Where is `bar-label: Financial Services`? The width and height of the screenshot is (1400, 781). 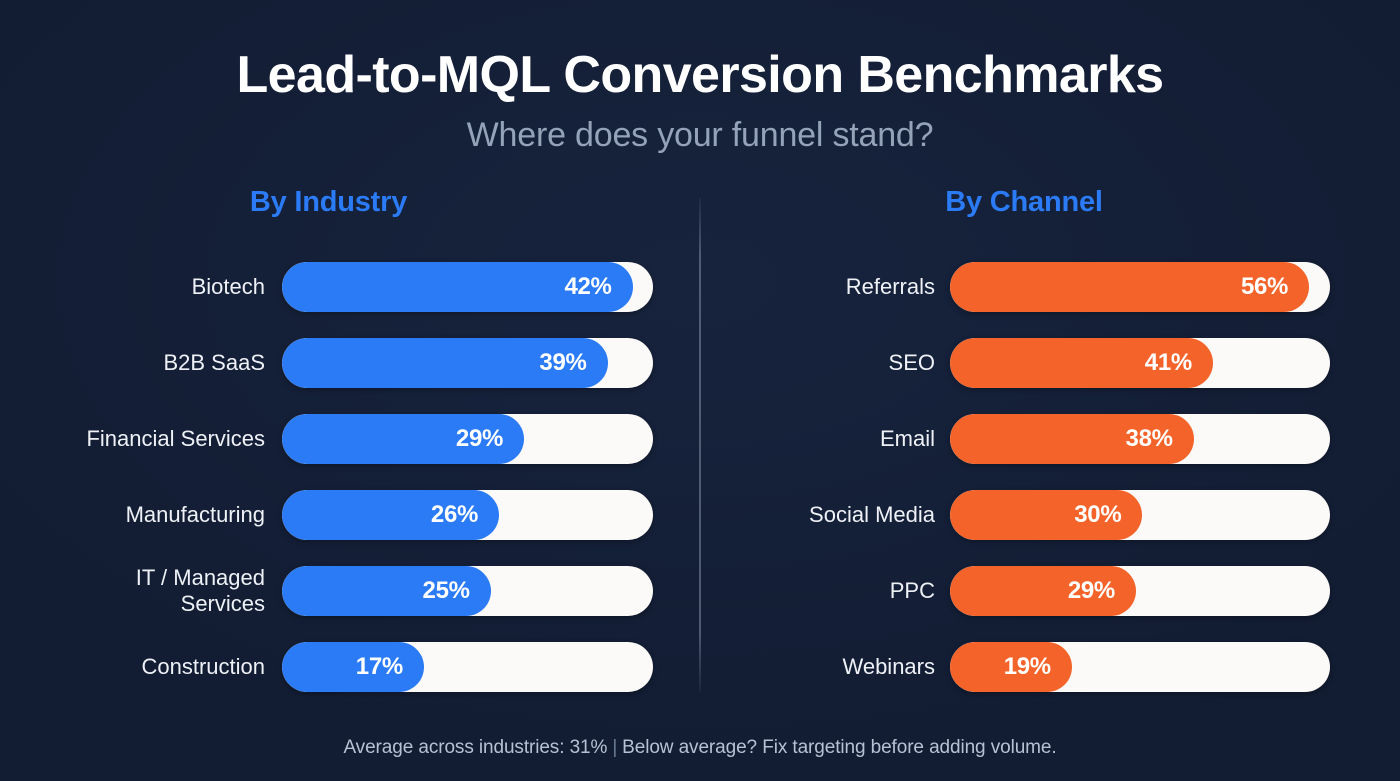
bar-label: Financial Services is located at coordinates (175, 439).